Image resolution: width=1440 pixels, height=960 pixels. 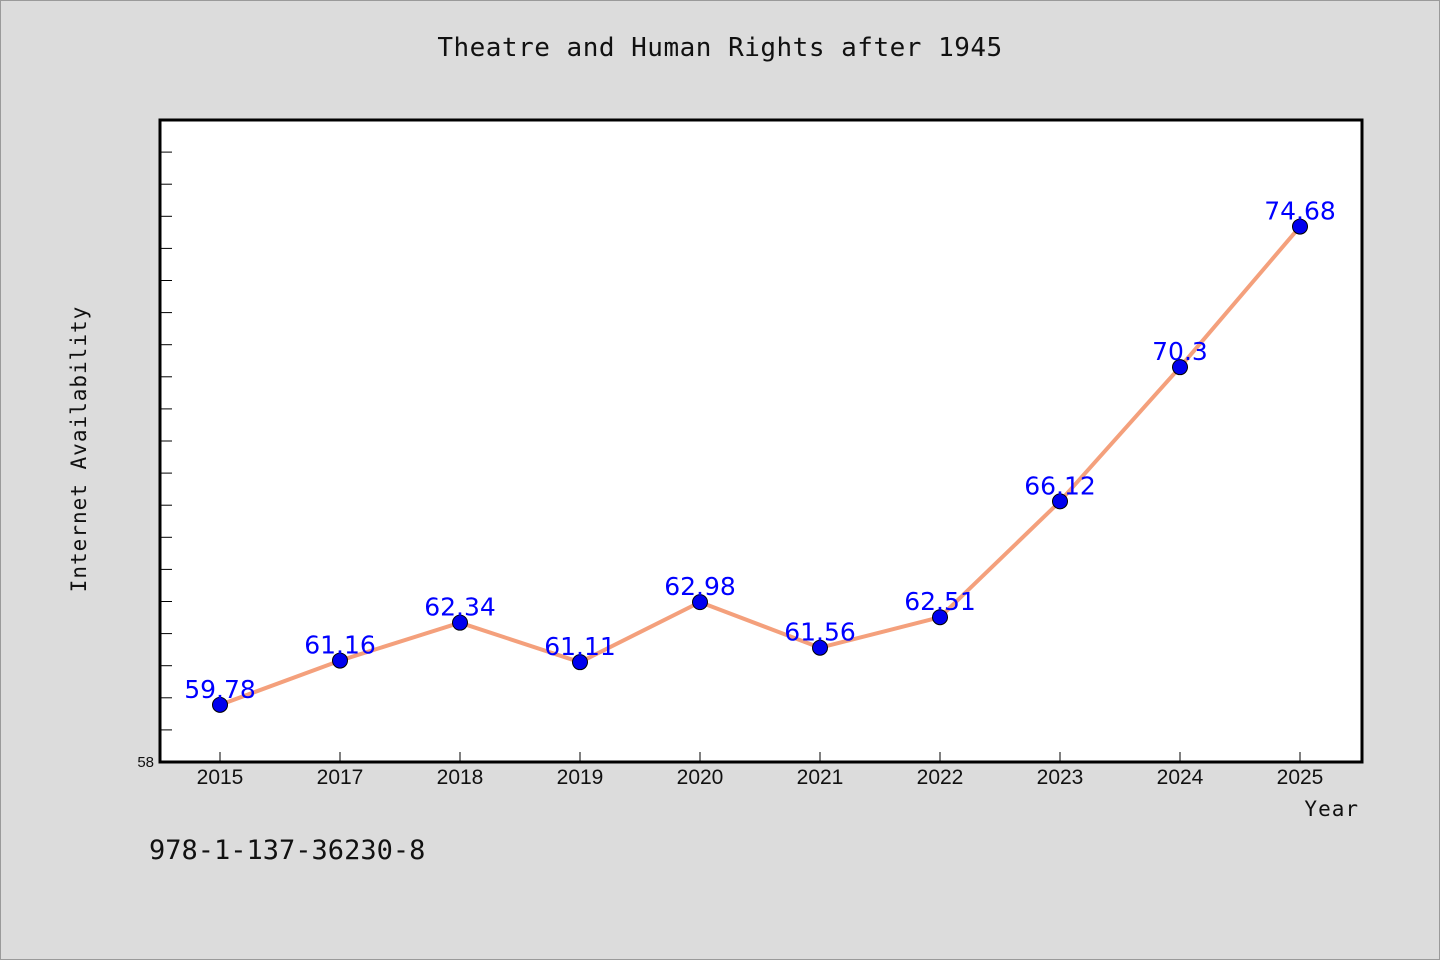 What do you see at coordinates (1300, 211) in the screenshot?
I see `data-label: 74.68` at bounding box center [1300, 211].